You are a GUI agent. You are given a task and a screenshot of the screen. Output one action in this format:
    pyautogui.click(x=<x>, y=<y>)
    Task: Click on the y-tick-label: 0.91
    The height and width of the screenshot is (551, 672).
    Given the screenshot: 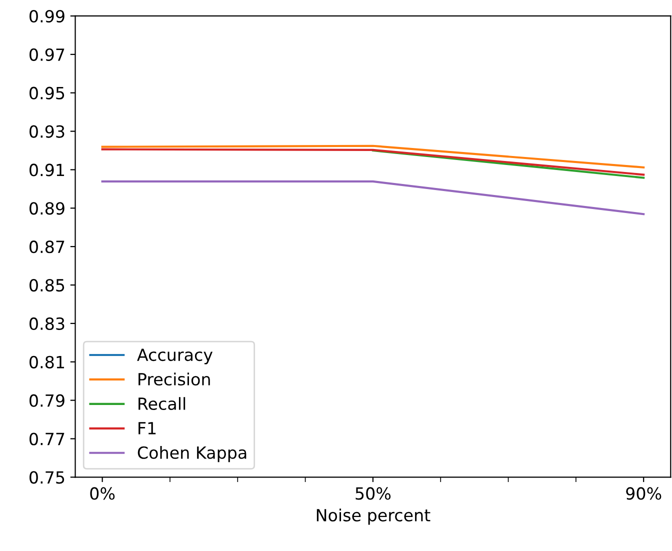 What is the action you would take?
    pyautogui.click(x=47, y=170)
    